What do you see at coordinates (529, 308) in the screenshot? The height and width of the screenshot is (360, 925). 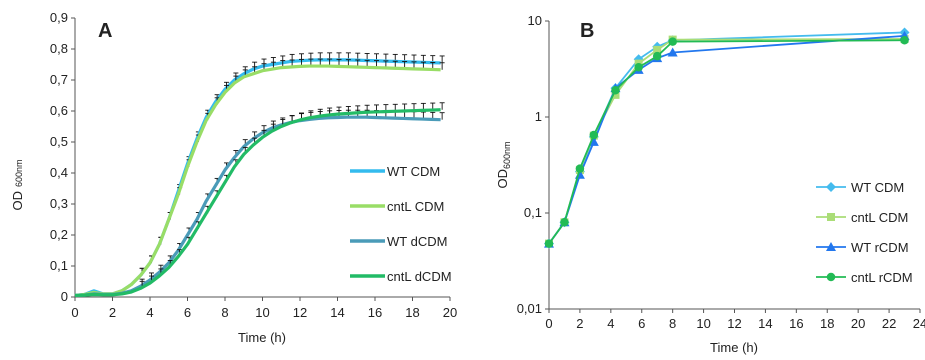 I see `panel-b-y-tick-label: 0,01` at bounding box center [529, 308].